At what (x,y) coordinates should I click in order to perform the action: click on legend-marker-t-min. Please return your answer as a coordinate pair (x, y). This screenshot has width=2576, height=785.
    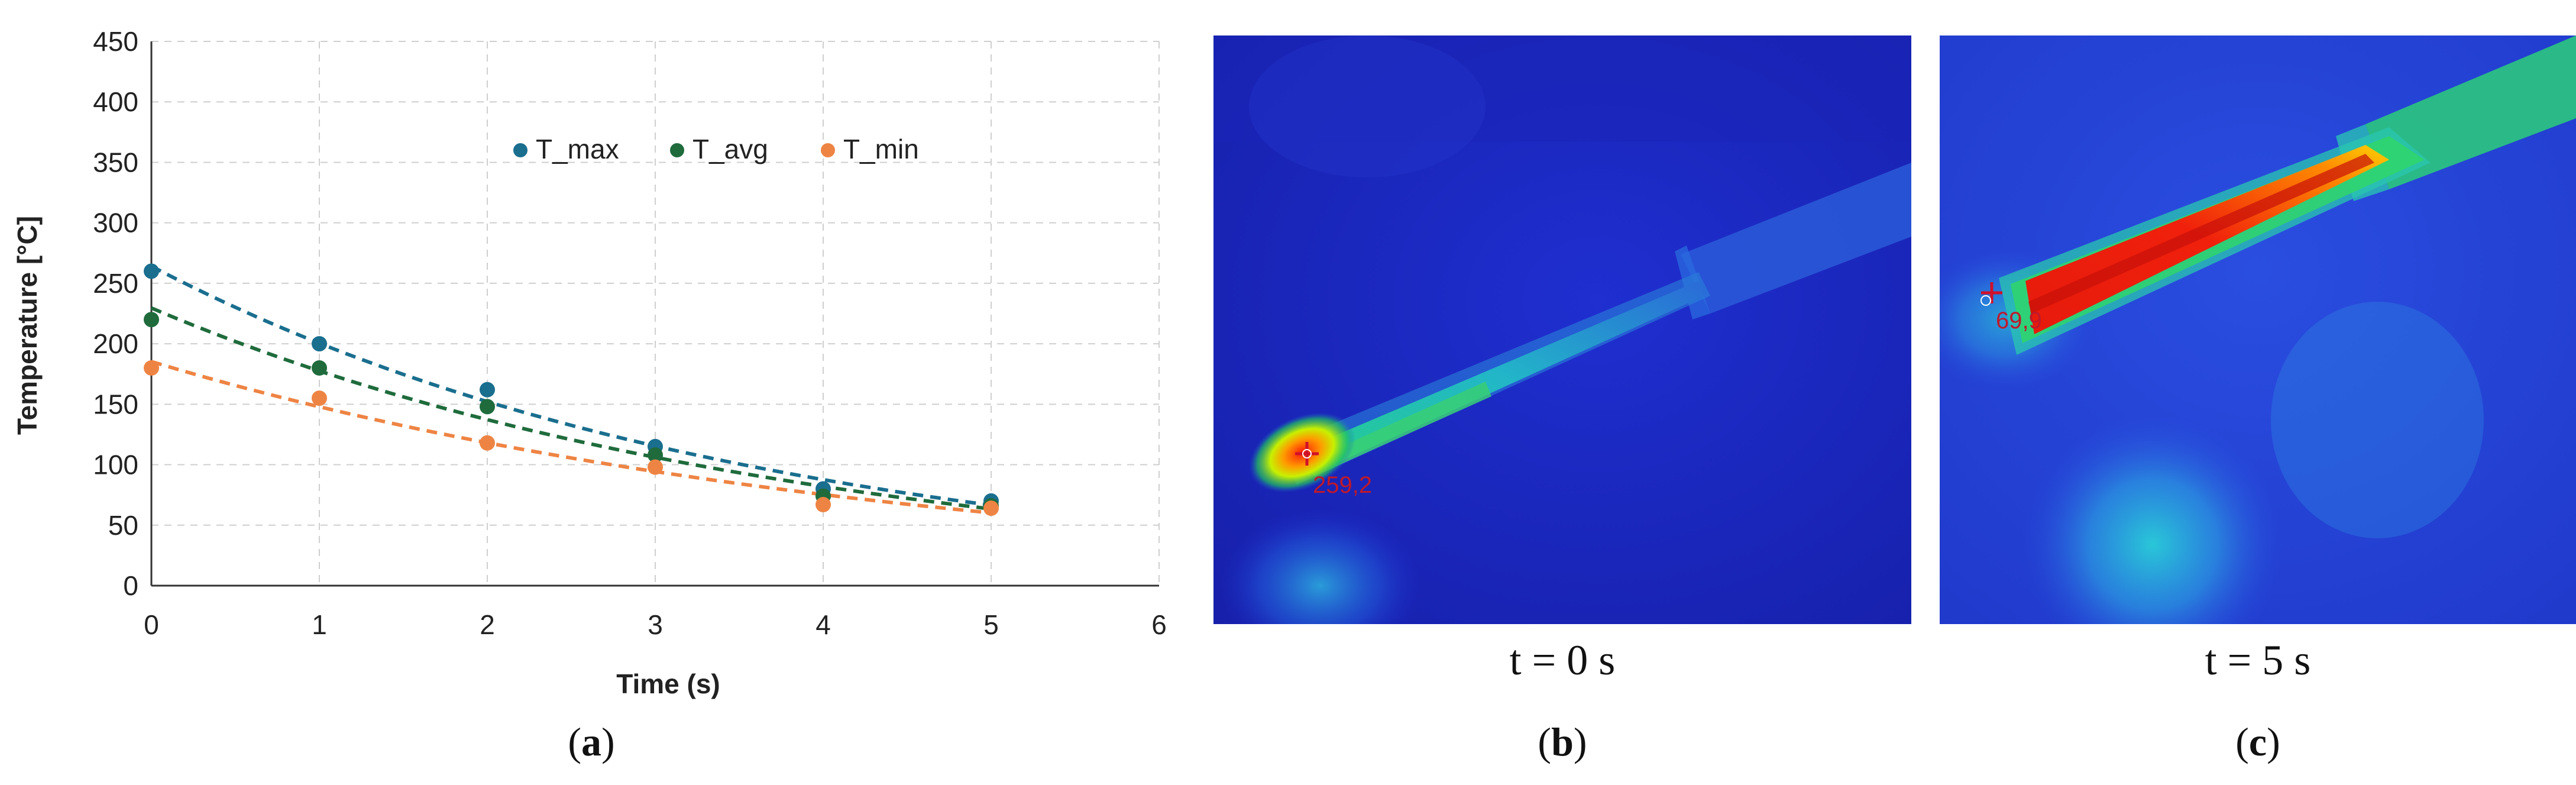
    Looking at the image, I should click on (828, 150).